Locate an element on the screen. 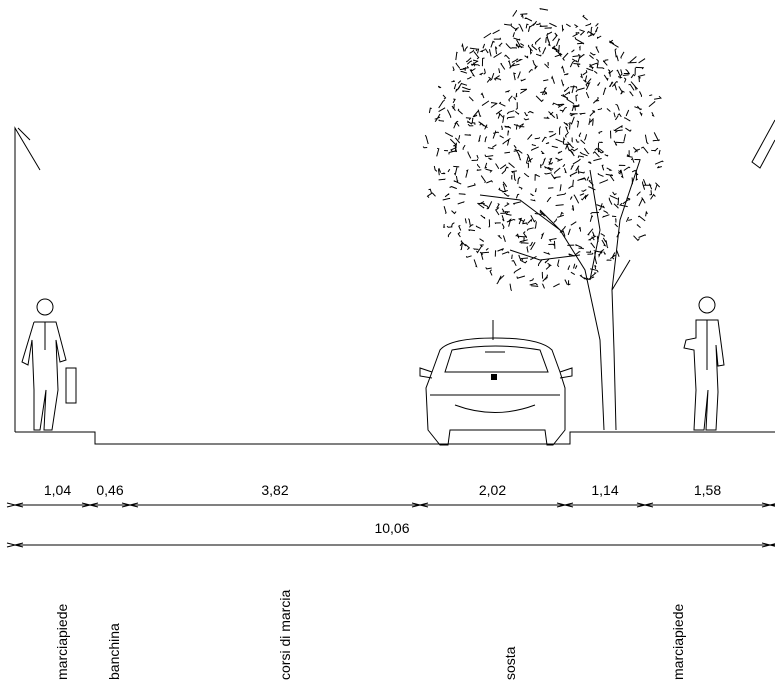  canopy is located at coordinates (543, 149).